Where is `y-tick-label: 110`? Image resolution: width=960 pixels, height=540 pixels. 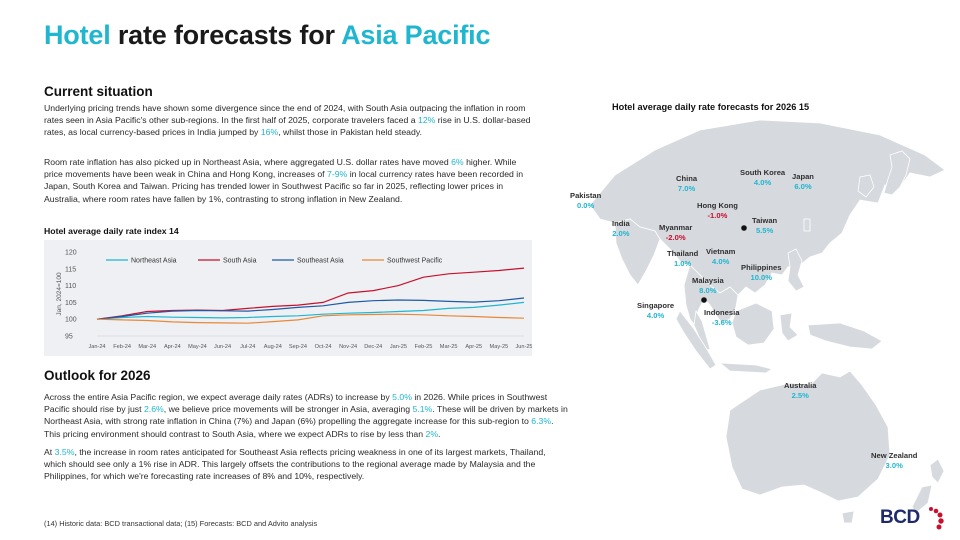 y-tick-label: 110 is located at coordinates (70, 286).